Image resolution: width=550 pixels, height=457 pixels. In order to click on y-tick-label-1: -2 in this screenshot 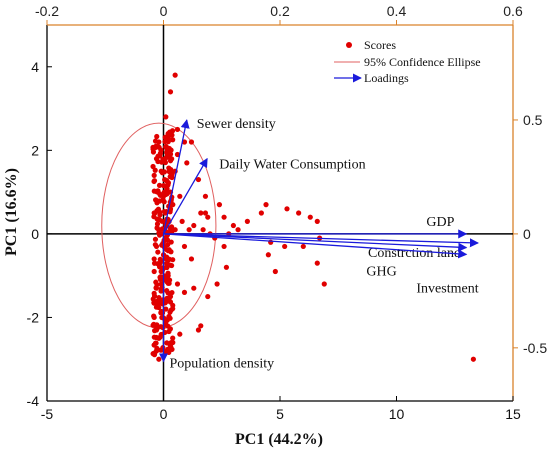, I will do `click(33, 317)`.